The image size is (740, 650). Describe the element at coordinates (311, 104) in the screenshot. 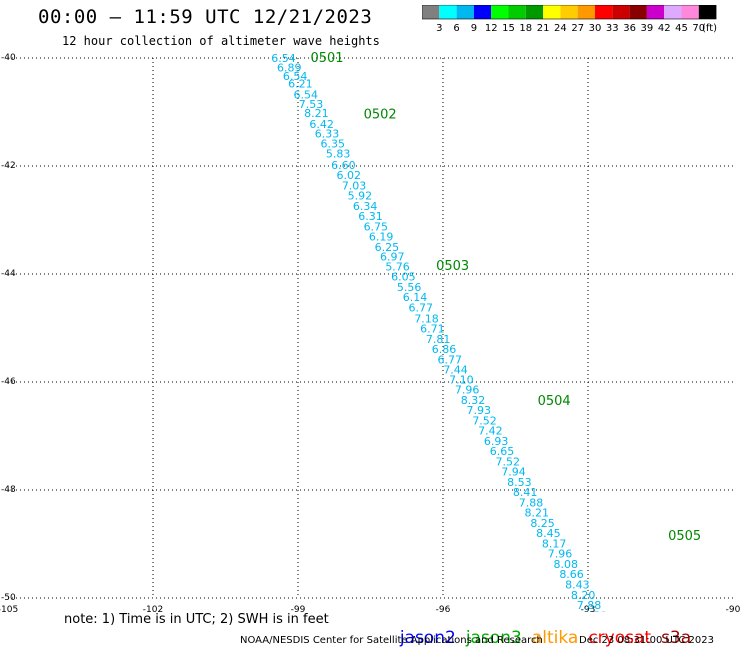

I see `wave-height-label: 7.53` at that location.